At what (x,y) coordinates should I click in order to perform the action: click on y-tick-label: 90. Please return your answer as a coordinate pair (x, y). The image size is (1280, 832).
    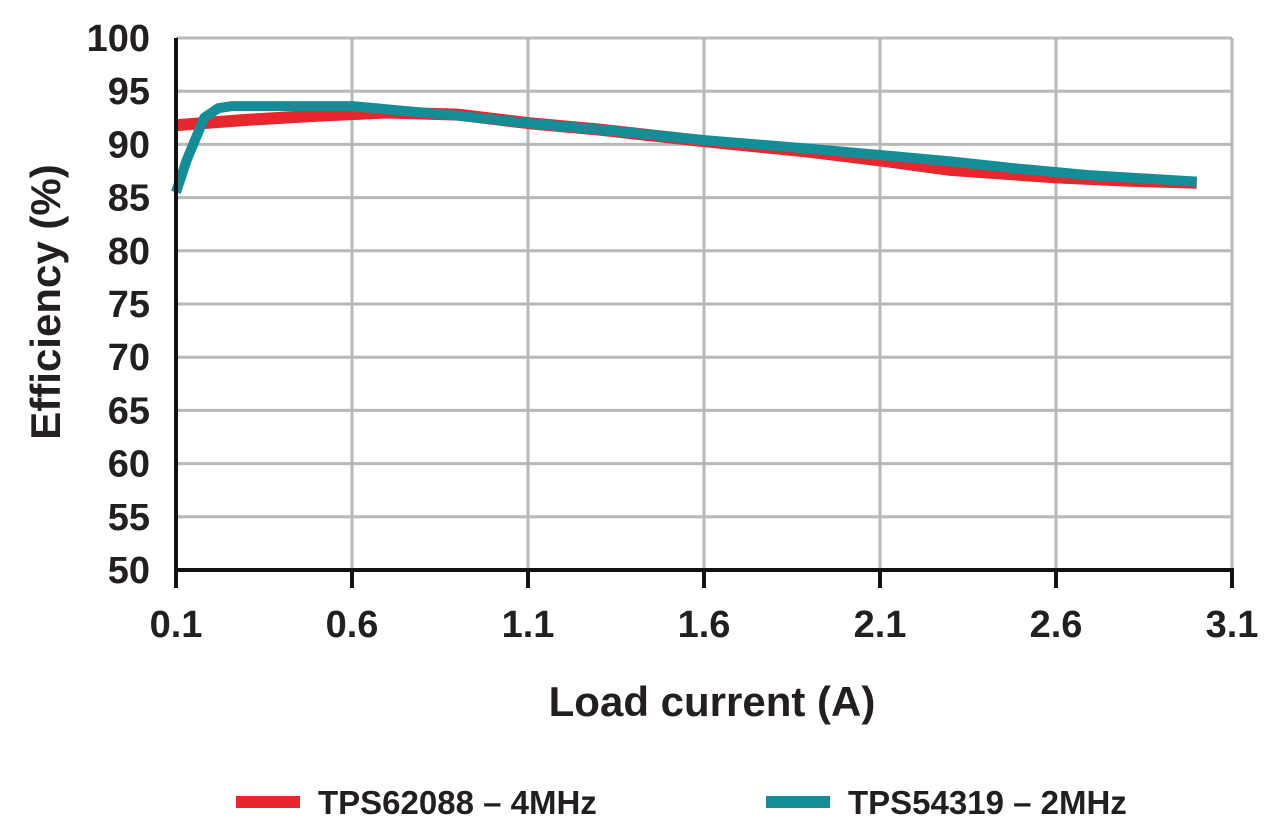
    Looking at the image, I should click on (129, 145).